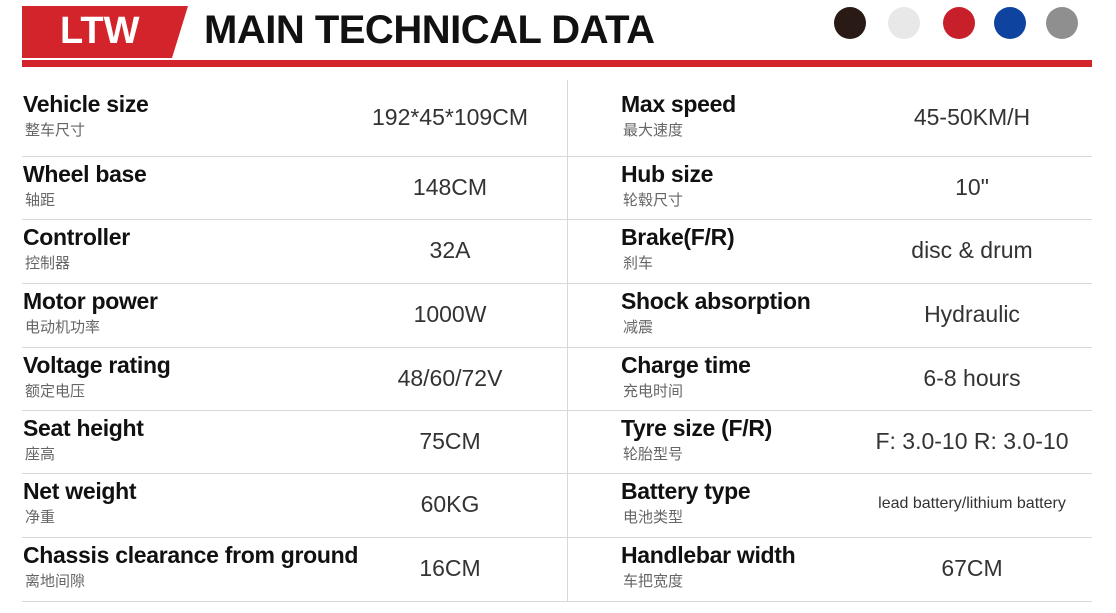 Image resolution: width=1116 pixels, height=613 pixels. Describe the element at coordinates (55, 581) in the screenshot. I see `spec-label-cn: 离地间隙` at that location.